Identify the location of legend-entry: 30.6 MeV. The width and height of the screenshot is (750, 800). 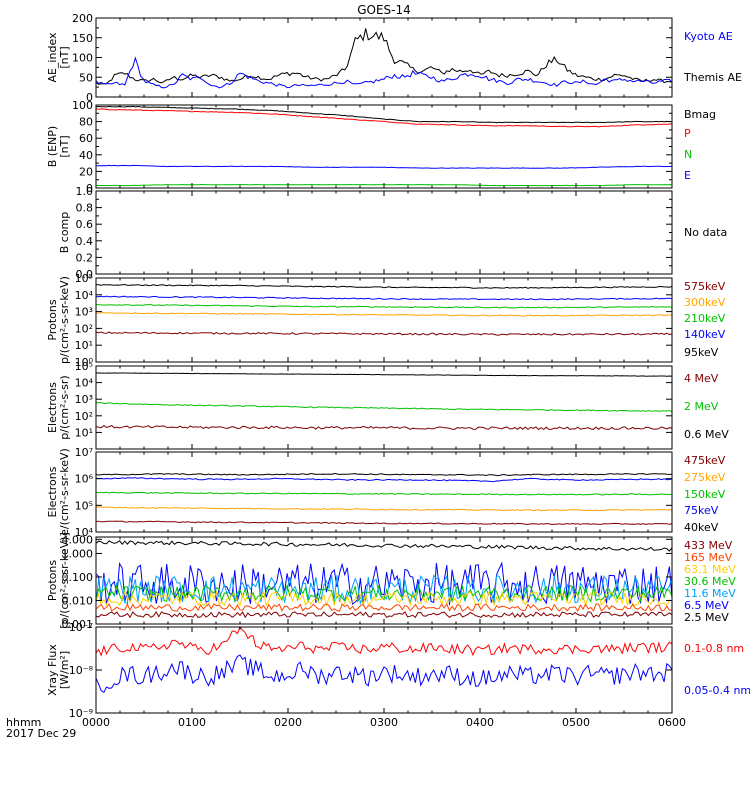
(710, 581).